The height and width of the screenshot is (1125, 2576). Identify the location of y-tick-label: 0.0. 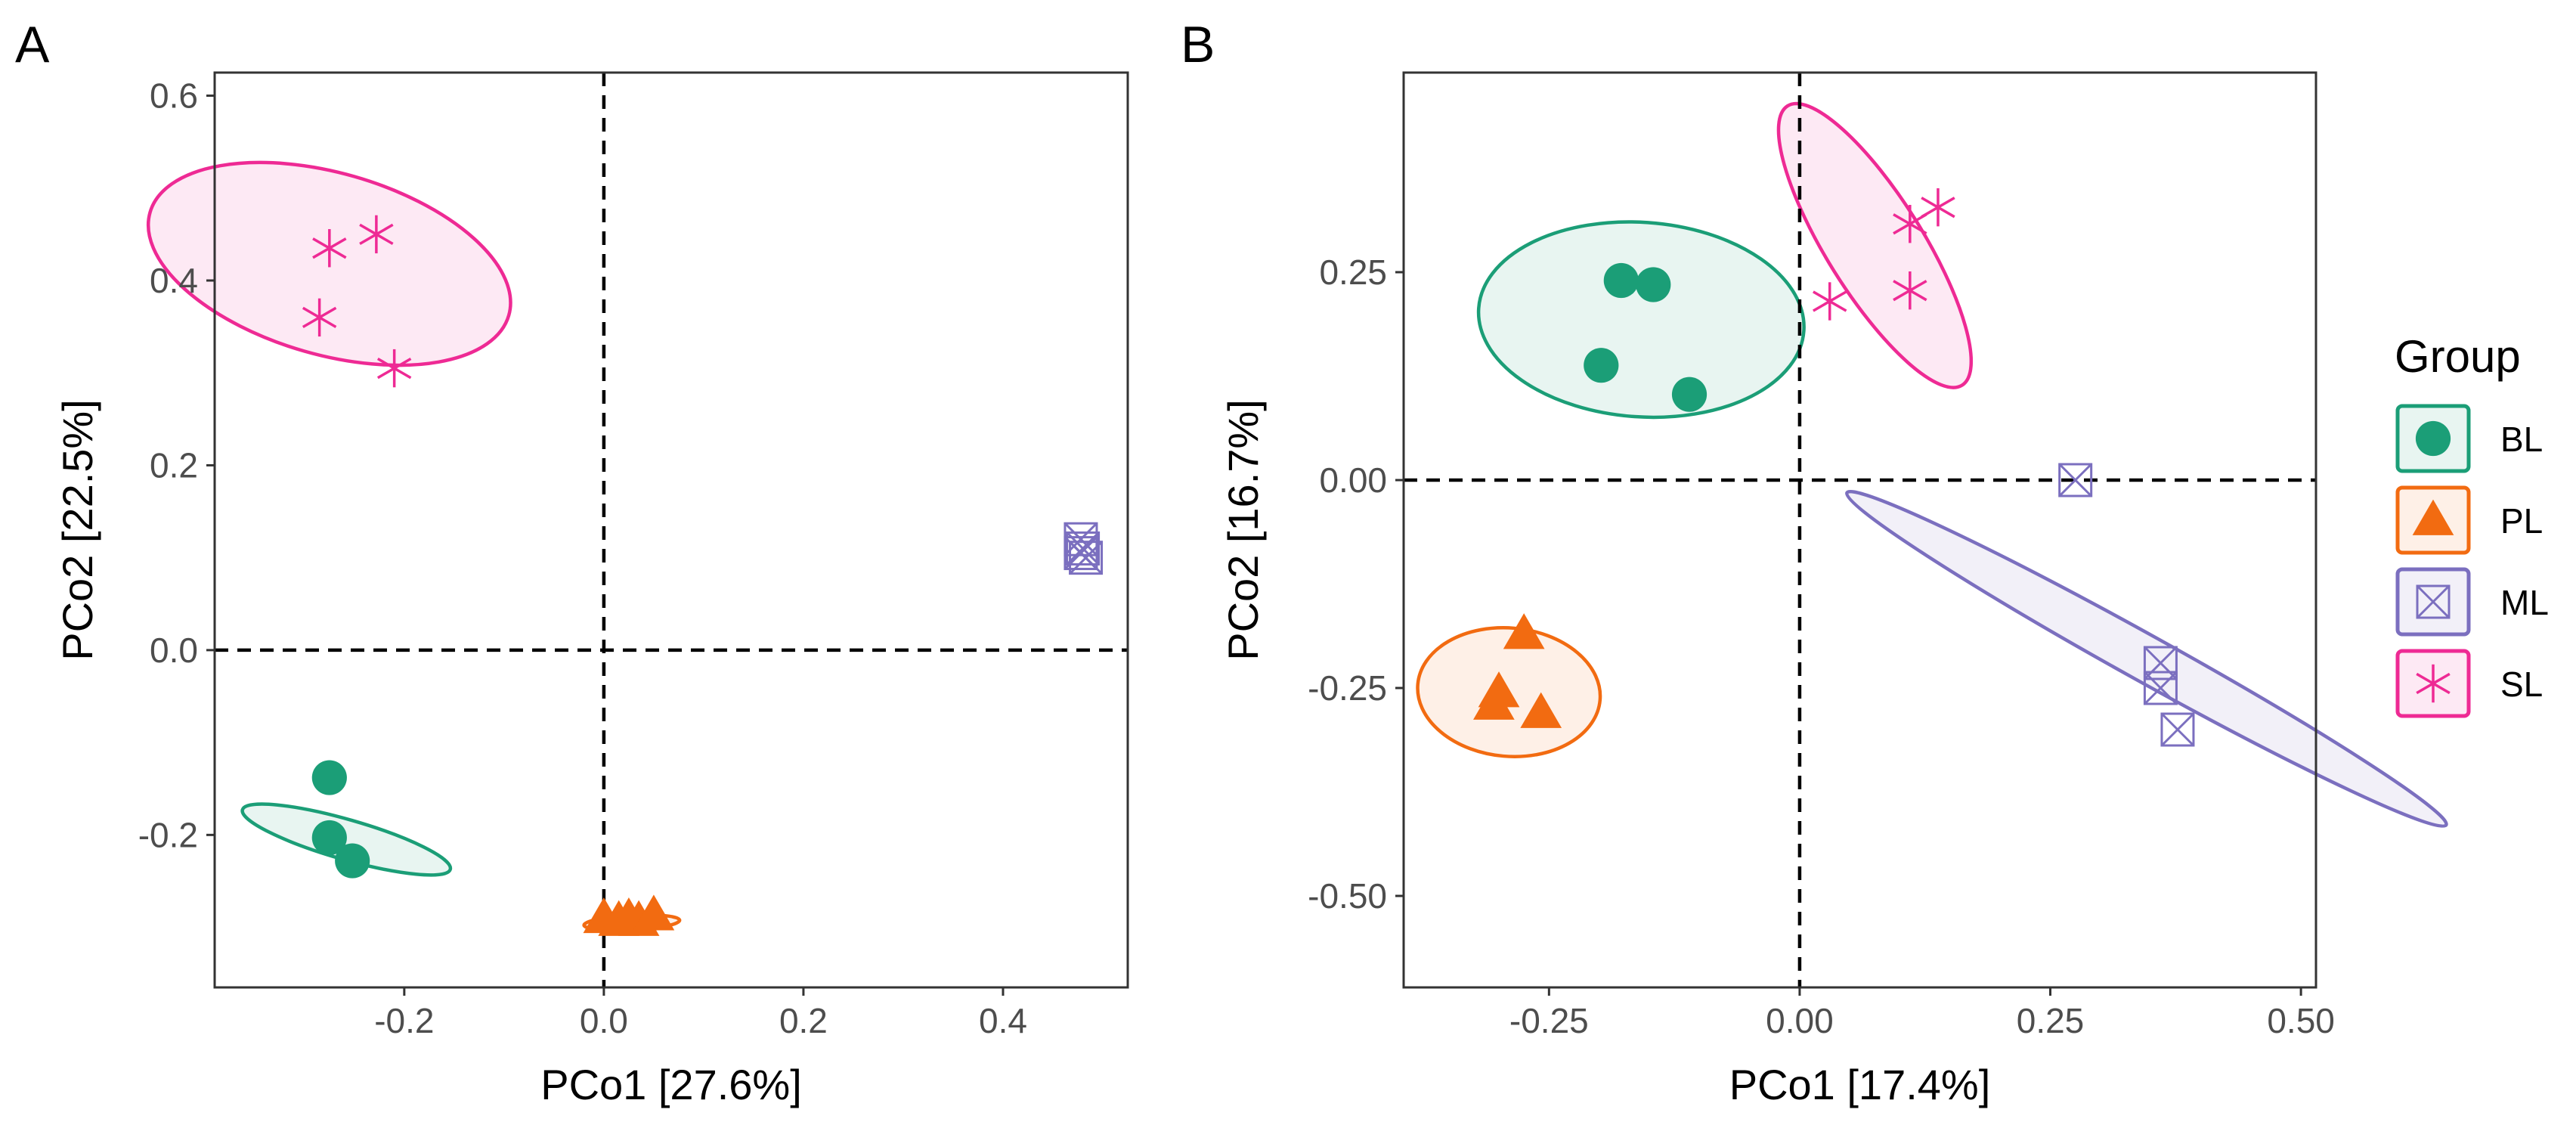
(174, 651).